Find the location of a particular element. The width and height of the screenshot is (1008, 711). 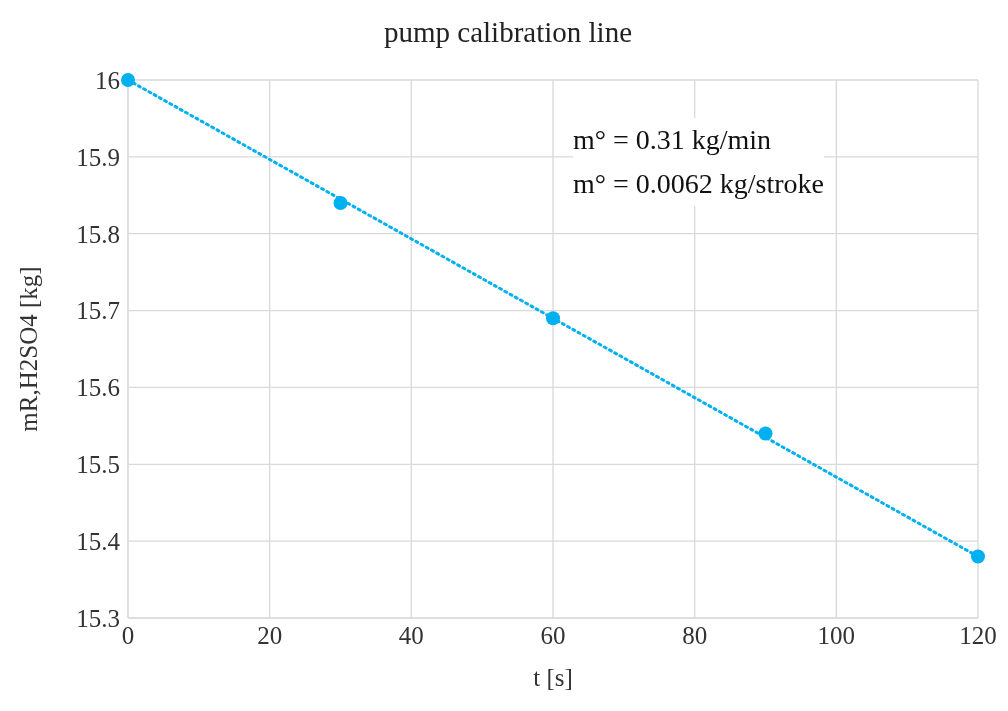

x-tick-label: 80 is located at coordinates (695, 635).